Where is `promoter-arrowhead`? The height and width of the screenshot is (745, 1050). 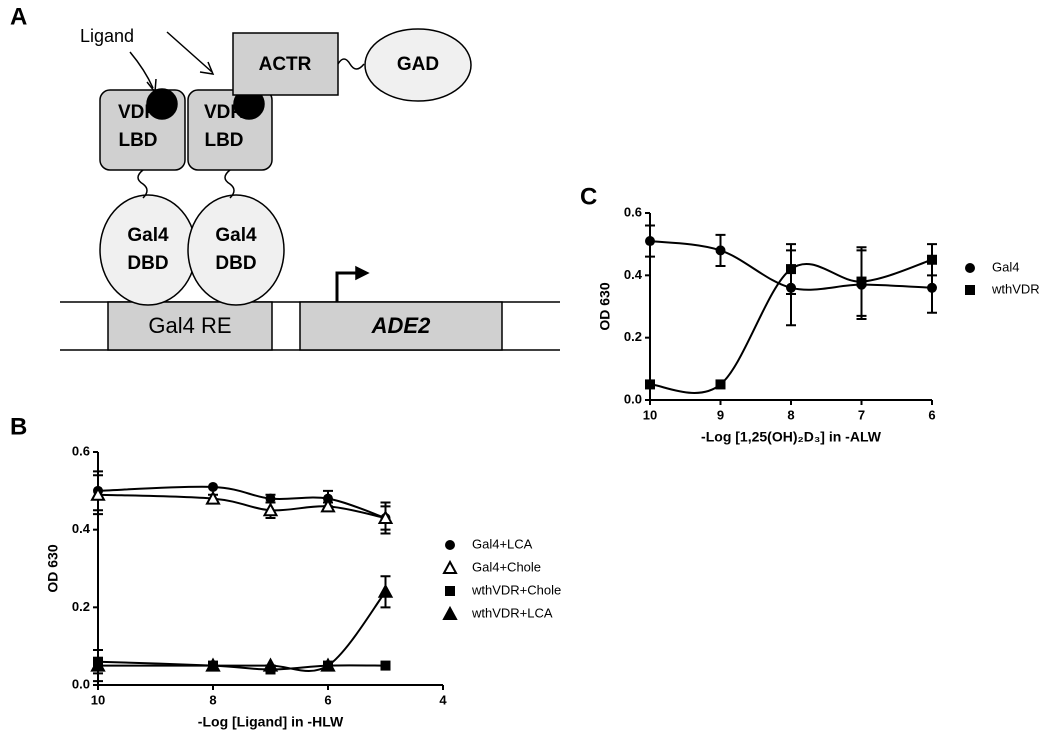
promoter-arrowhead is located at coordinates (362, 273).